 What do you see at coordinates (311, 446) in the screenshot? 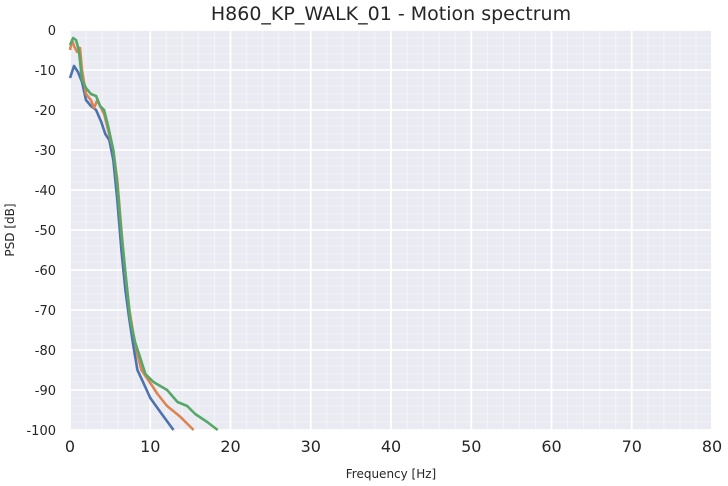
I see `x-tick-label: 30` at bounding box center [311, 446].